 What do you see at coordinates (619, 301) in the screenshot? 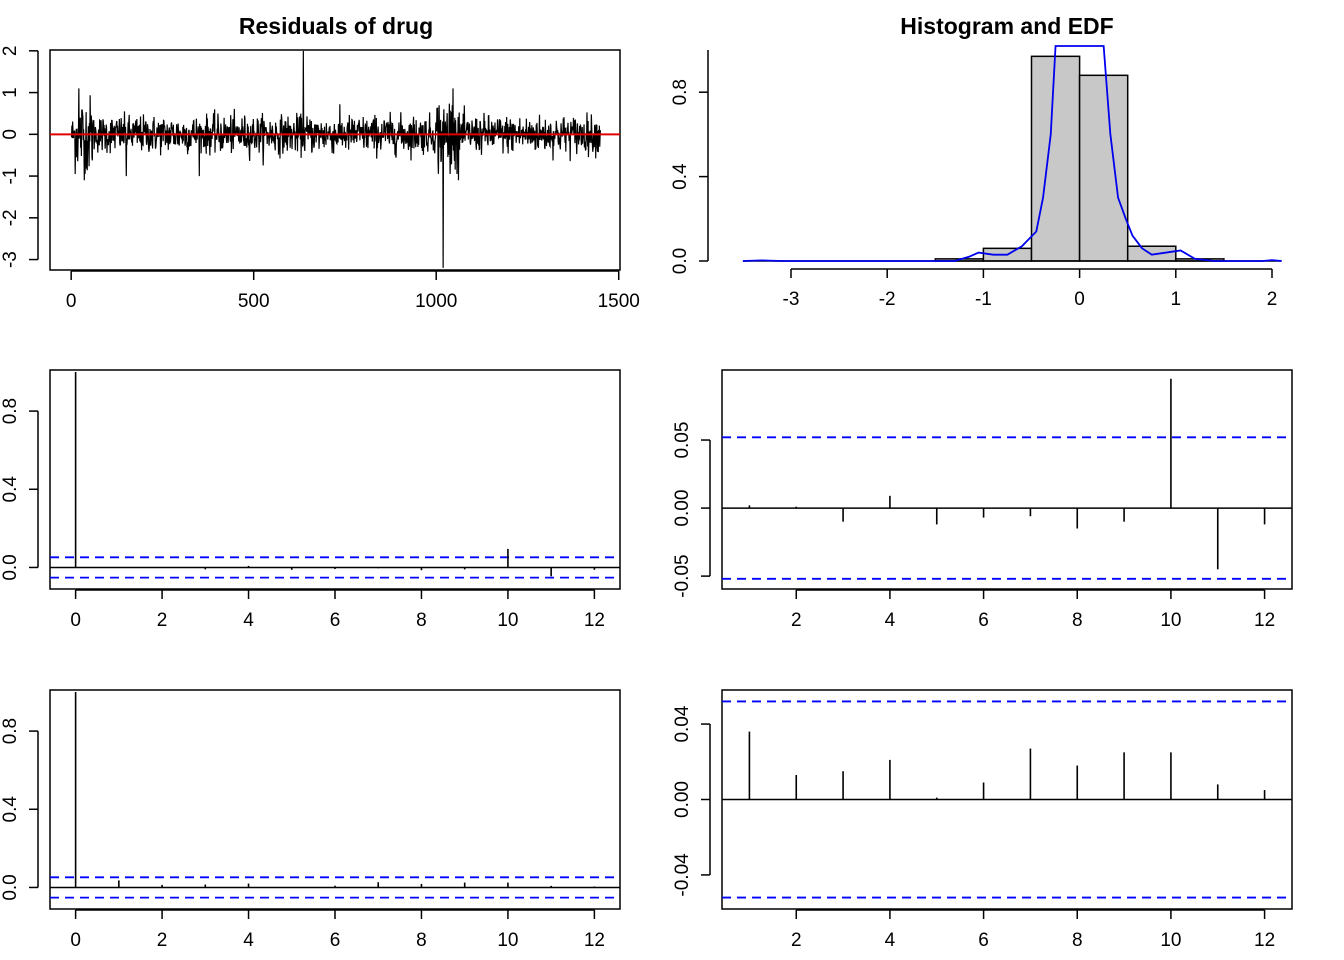
I see `residuals-x-tick-label: 1500` at bounding box center [619, 301].